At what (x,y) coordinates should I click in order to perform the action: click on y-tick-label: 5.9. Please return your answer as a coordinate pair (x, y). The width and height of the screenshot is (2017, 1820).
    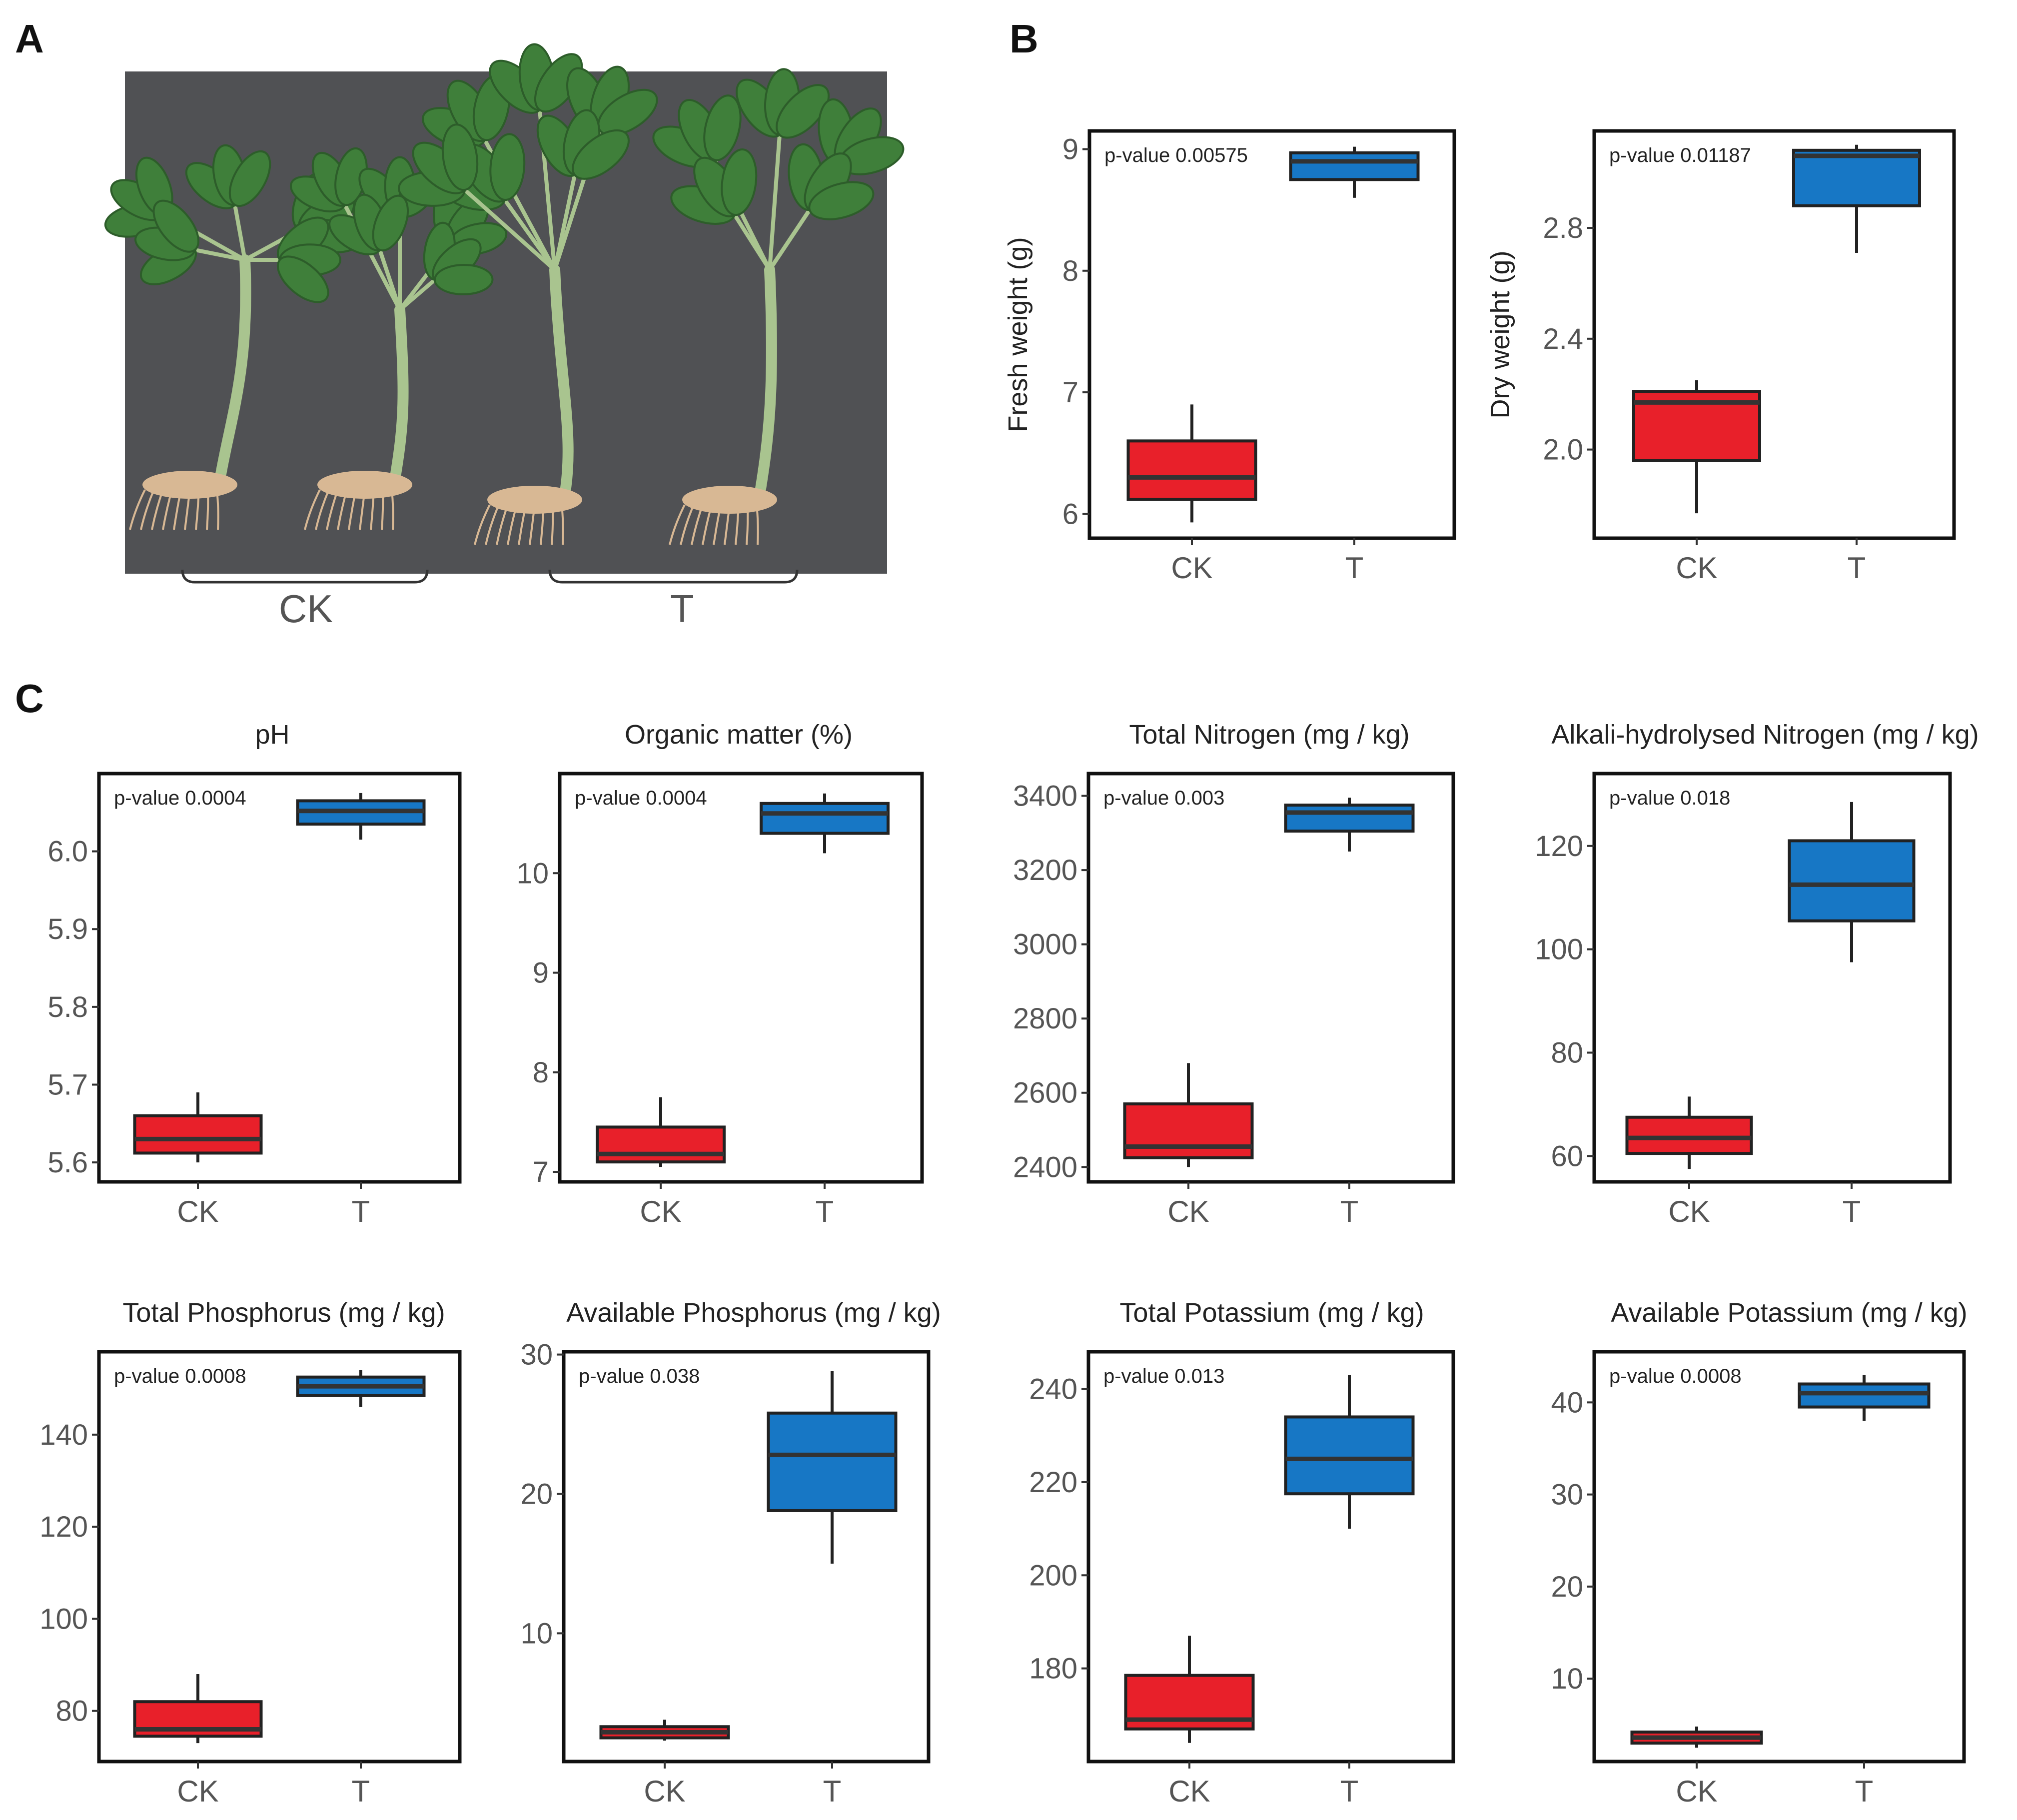
    Looking at the image, I should click on (67, 929).